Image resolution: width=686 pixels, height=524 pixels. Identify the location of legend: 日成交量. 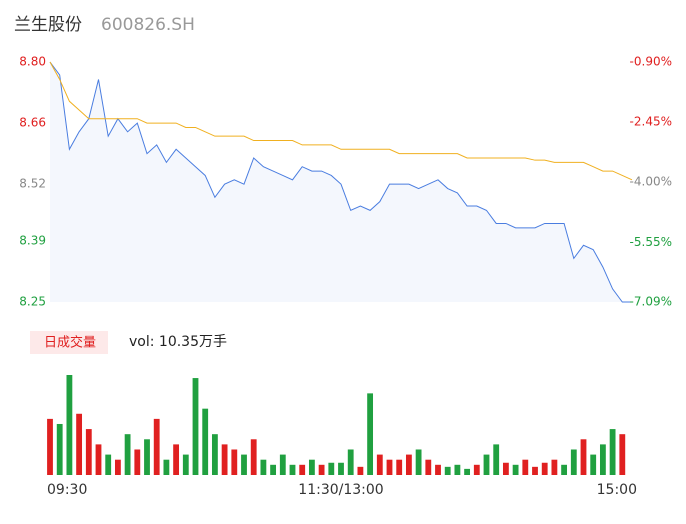
(70, 343).